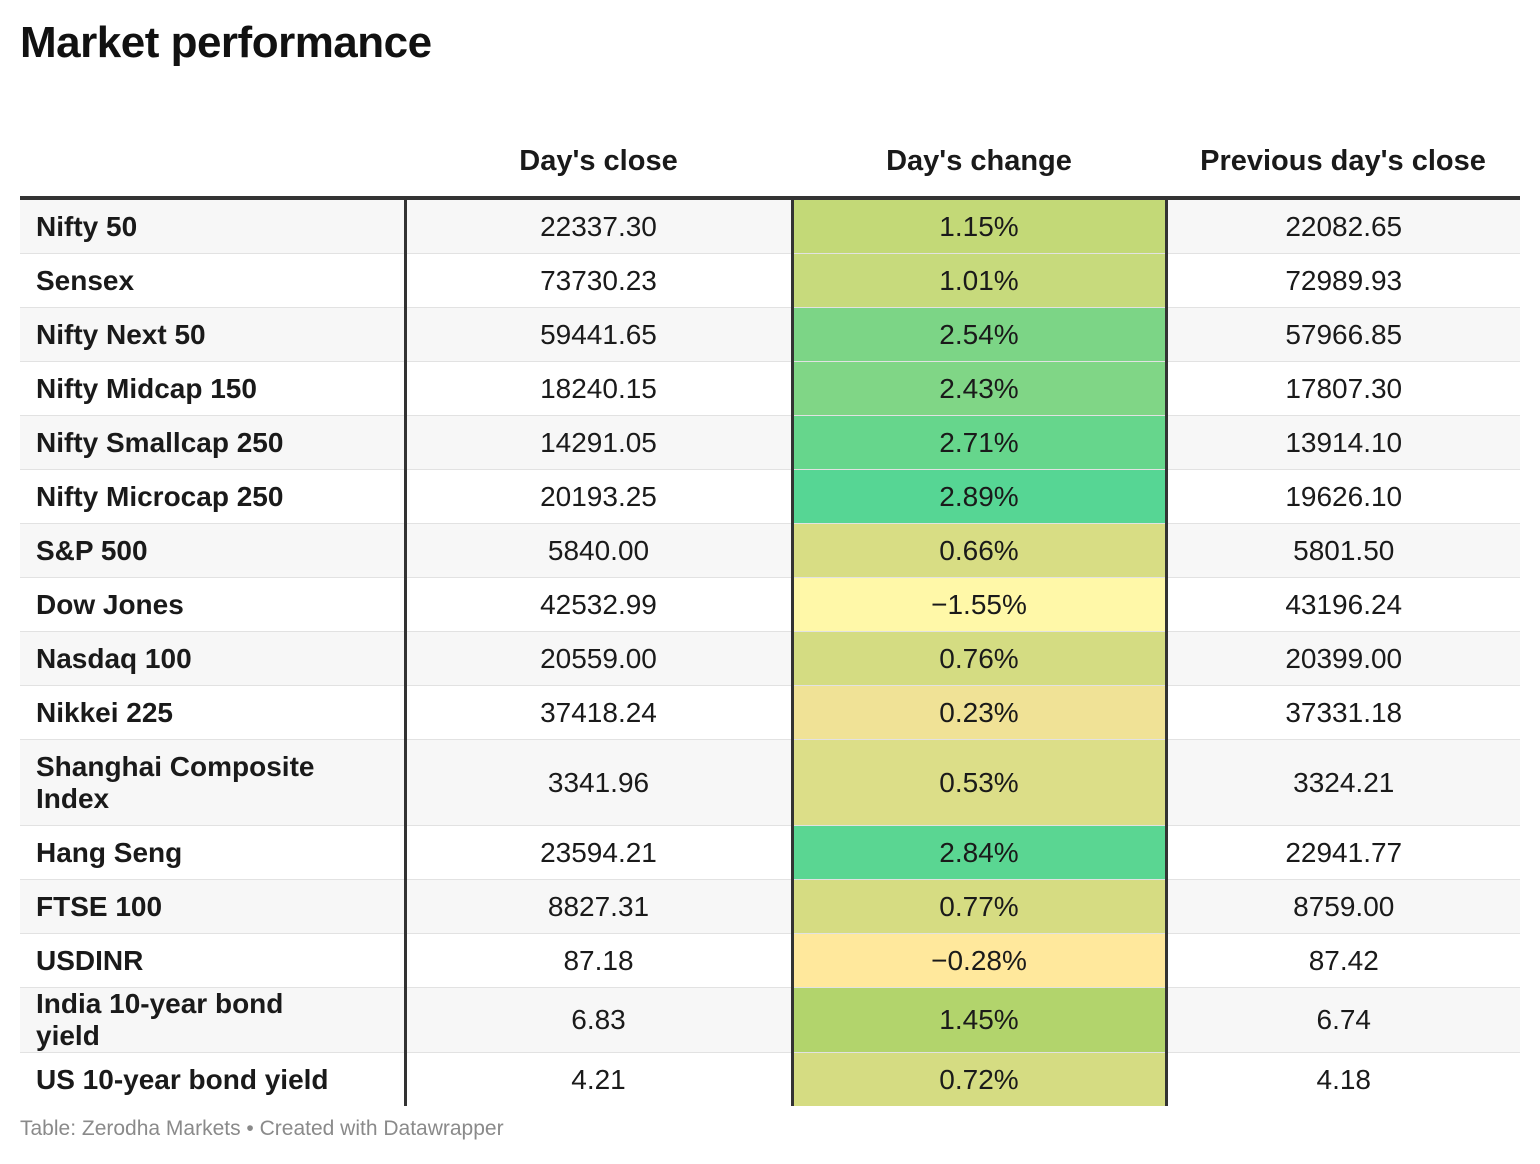  What do you see at coordinates (980, 852) in the screenshot?
I see `days-change-cell: 2.84%` at bounding box center [980, 852].